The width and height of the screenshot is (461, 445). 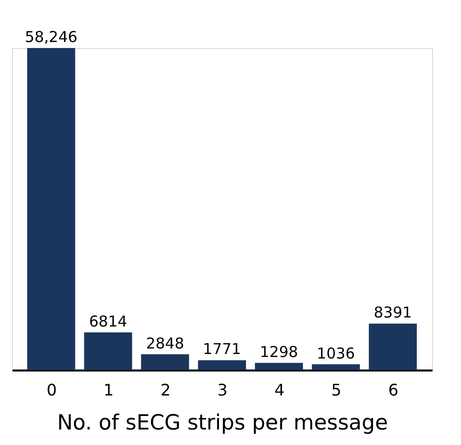 I want to click on data-label: 1771, so click(x=222, y=349).